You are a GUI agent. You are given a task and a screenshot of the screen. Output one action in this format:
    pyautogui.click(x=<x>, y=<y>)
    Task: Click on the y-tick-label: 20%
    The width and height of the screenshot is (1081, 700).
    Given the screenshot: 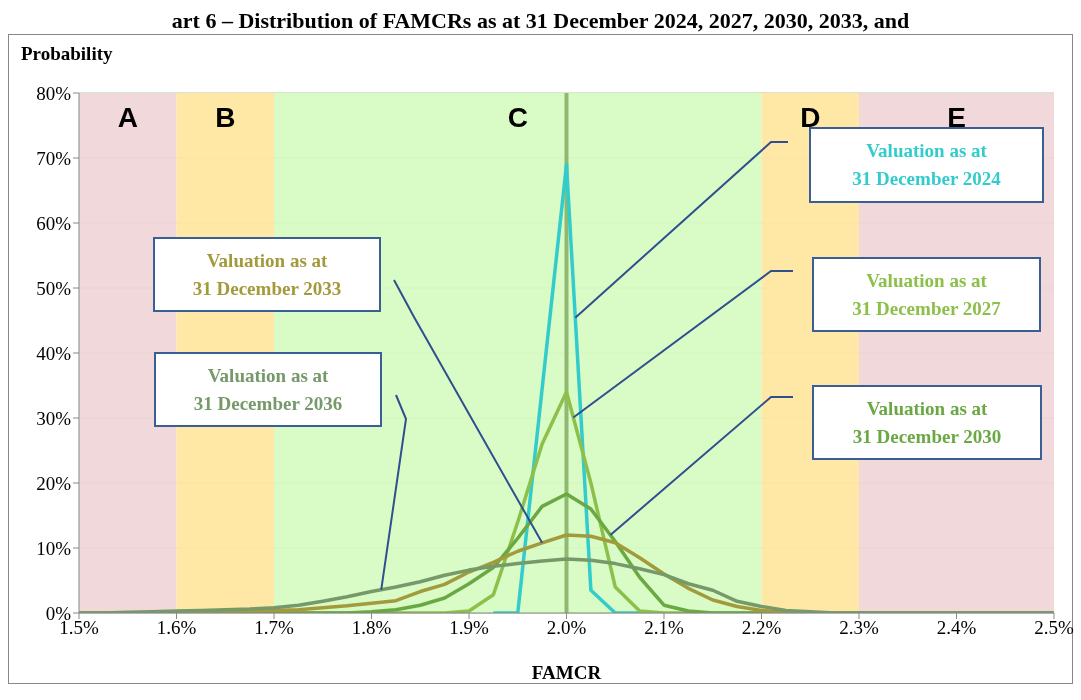 What is the action you would take?
    pyautogui.click(x=54, y=483)
    